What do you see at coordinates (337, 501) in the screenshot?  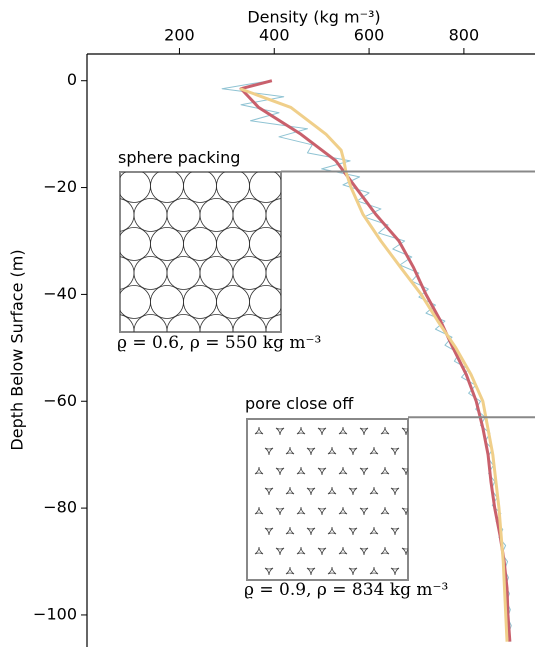 I see `pore-pattern` at bounding box center [337, 501].